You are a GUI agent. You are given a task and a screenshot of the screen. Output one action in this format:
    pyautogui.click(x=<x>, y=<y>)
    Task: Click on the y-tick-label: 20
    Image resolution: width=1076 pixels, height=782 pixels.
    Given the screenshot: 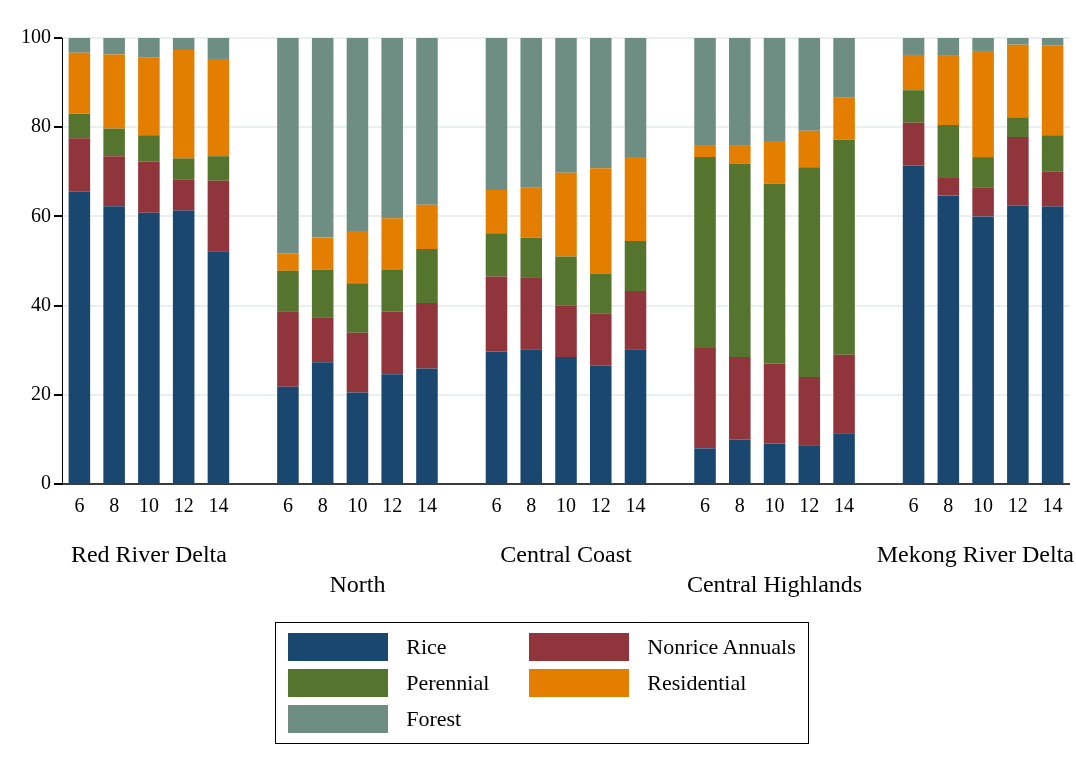 What is the action you would take?
    pyautogui.click(x=41, y=393)
    